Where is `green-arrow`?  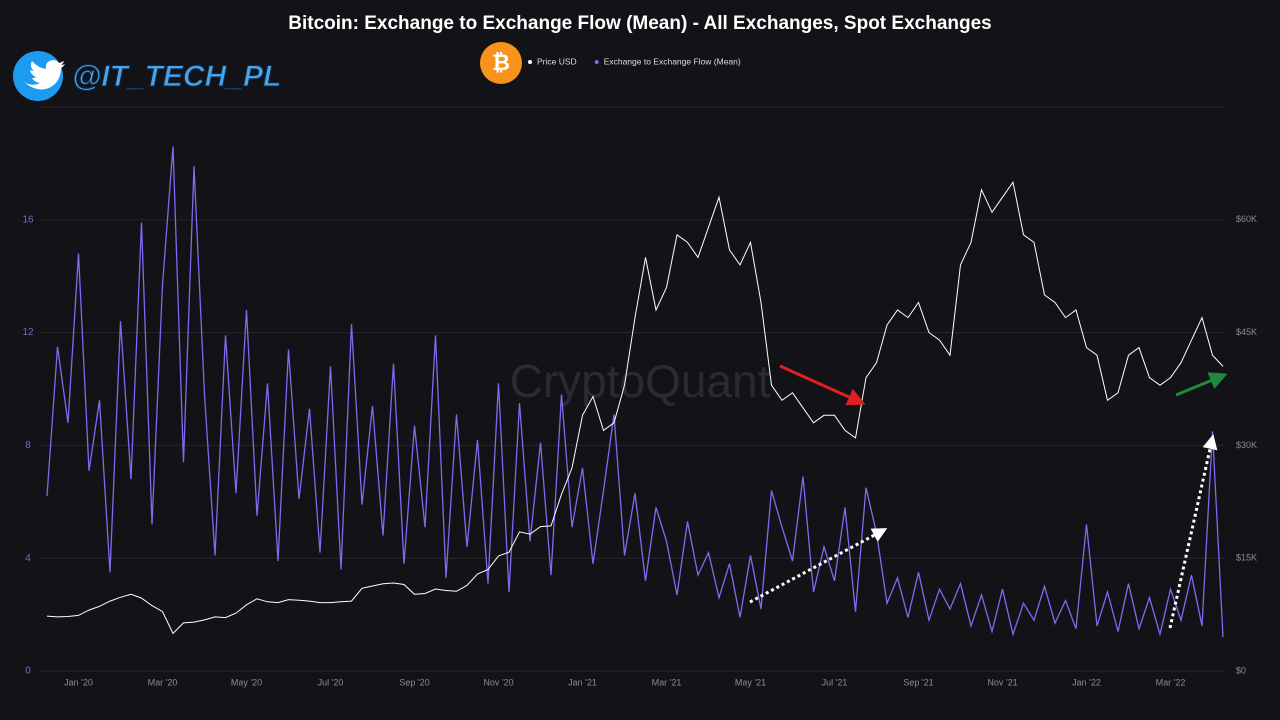
green-arrow is located at coordinates (1201, 384).